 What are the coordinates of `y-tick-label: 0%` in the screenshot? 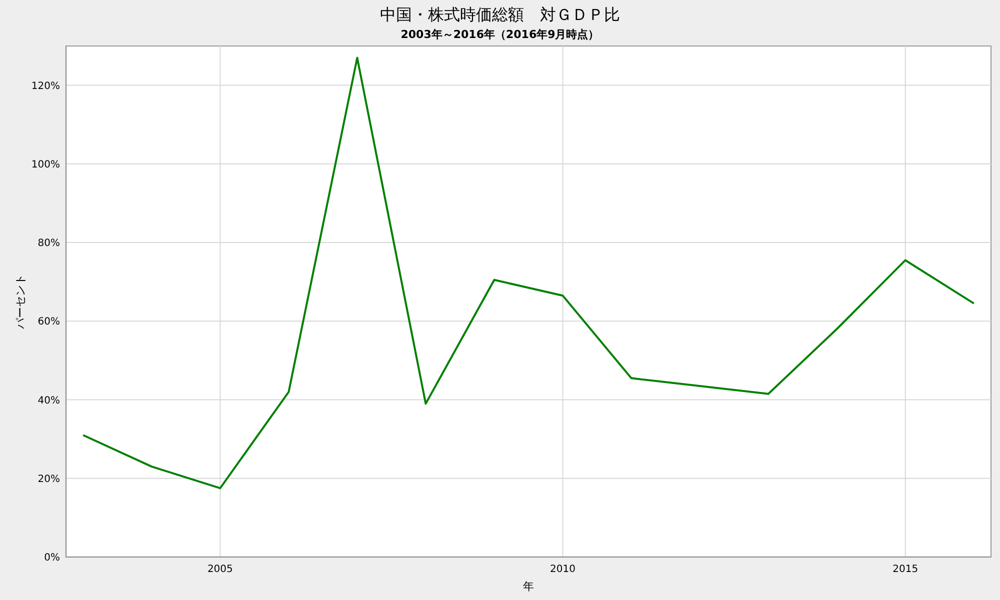 It's located at (52, 558).